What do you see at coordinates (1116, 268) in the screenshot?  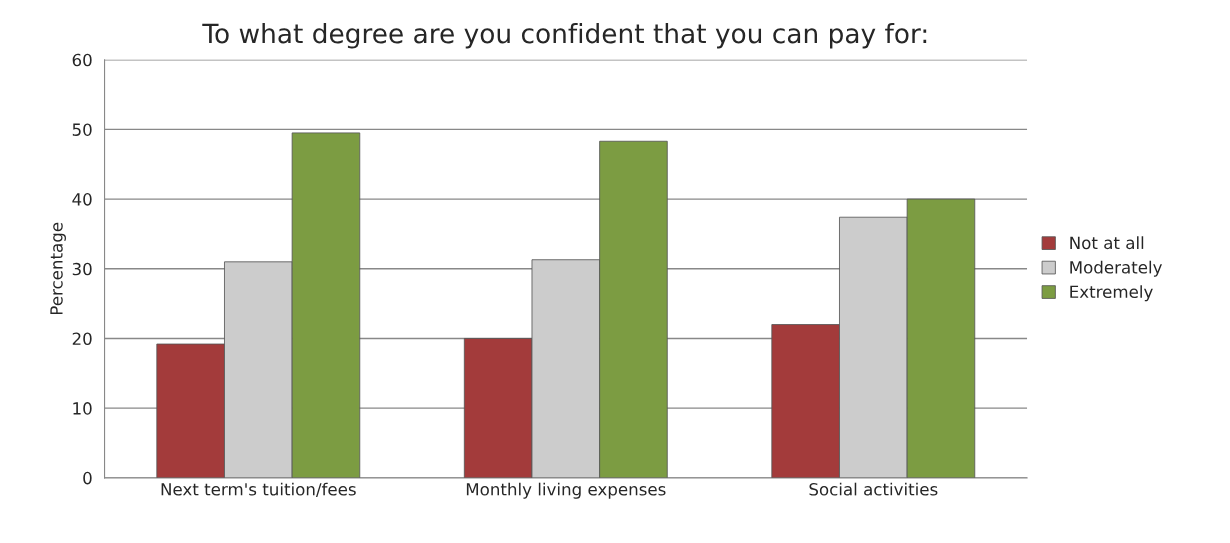 I see `legend-label: Moderately` at bounding box center [1116, 268].